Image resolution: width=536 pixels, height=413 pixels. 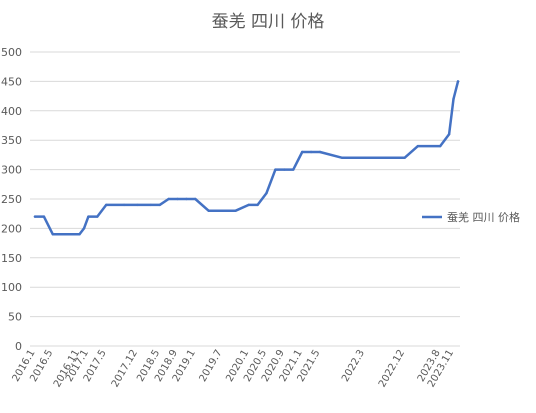 I want to click on legend: 蚕羌 四川 价格, so click(x=471, y=217).